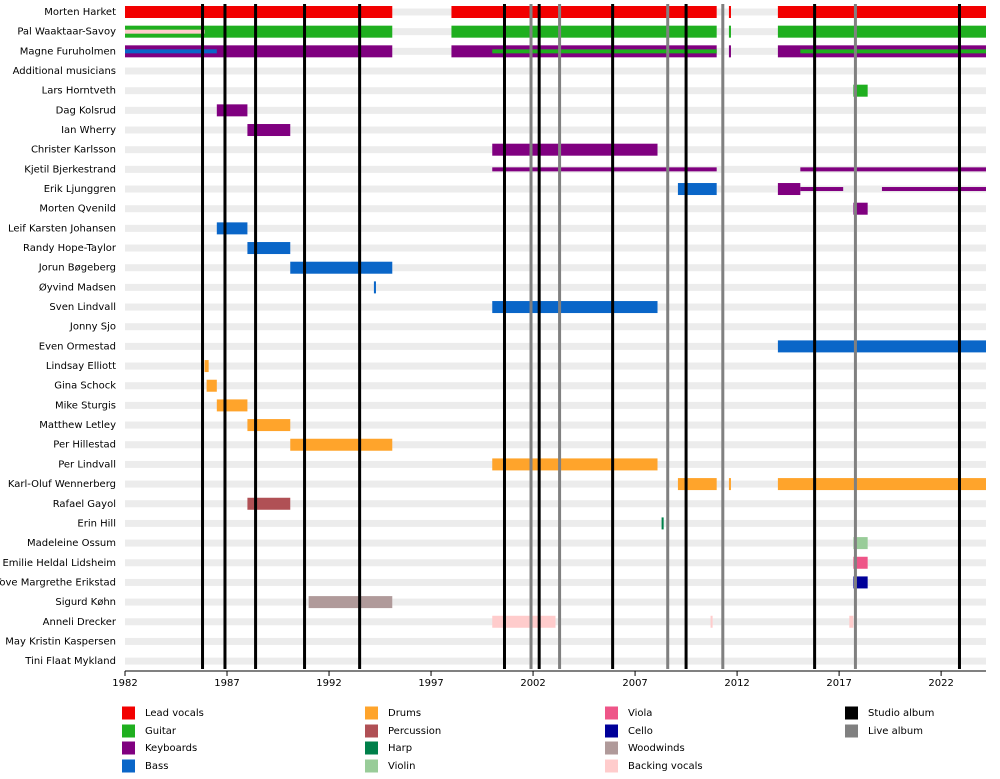 The height and width of the screenshot is (779, 1000). What do you see at coordinates (81, 366) in the screenshot?
I see `row-label: Lindsay Elliott` at bounding box center [81, 366].